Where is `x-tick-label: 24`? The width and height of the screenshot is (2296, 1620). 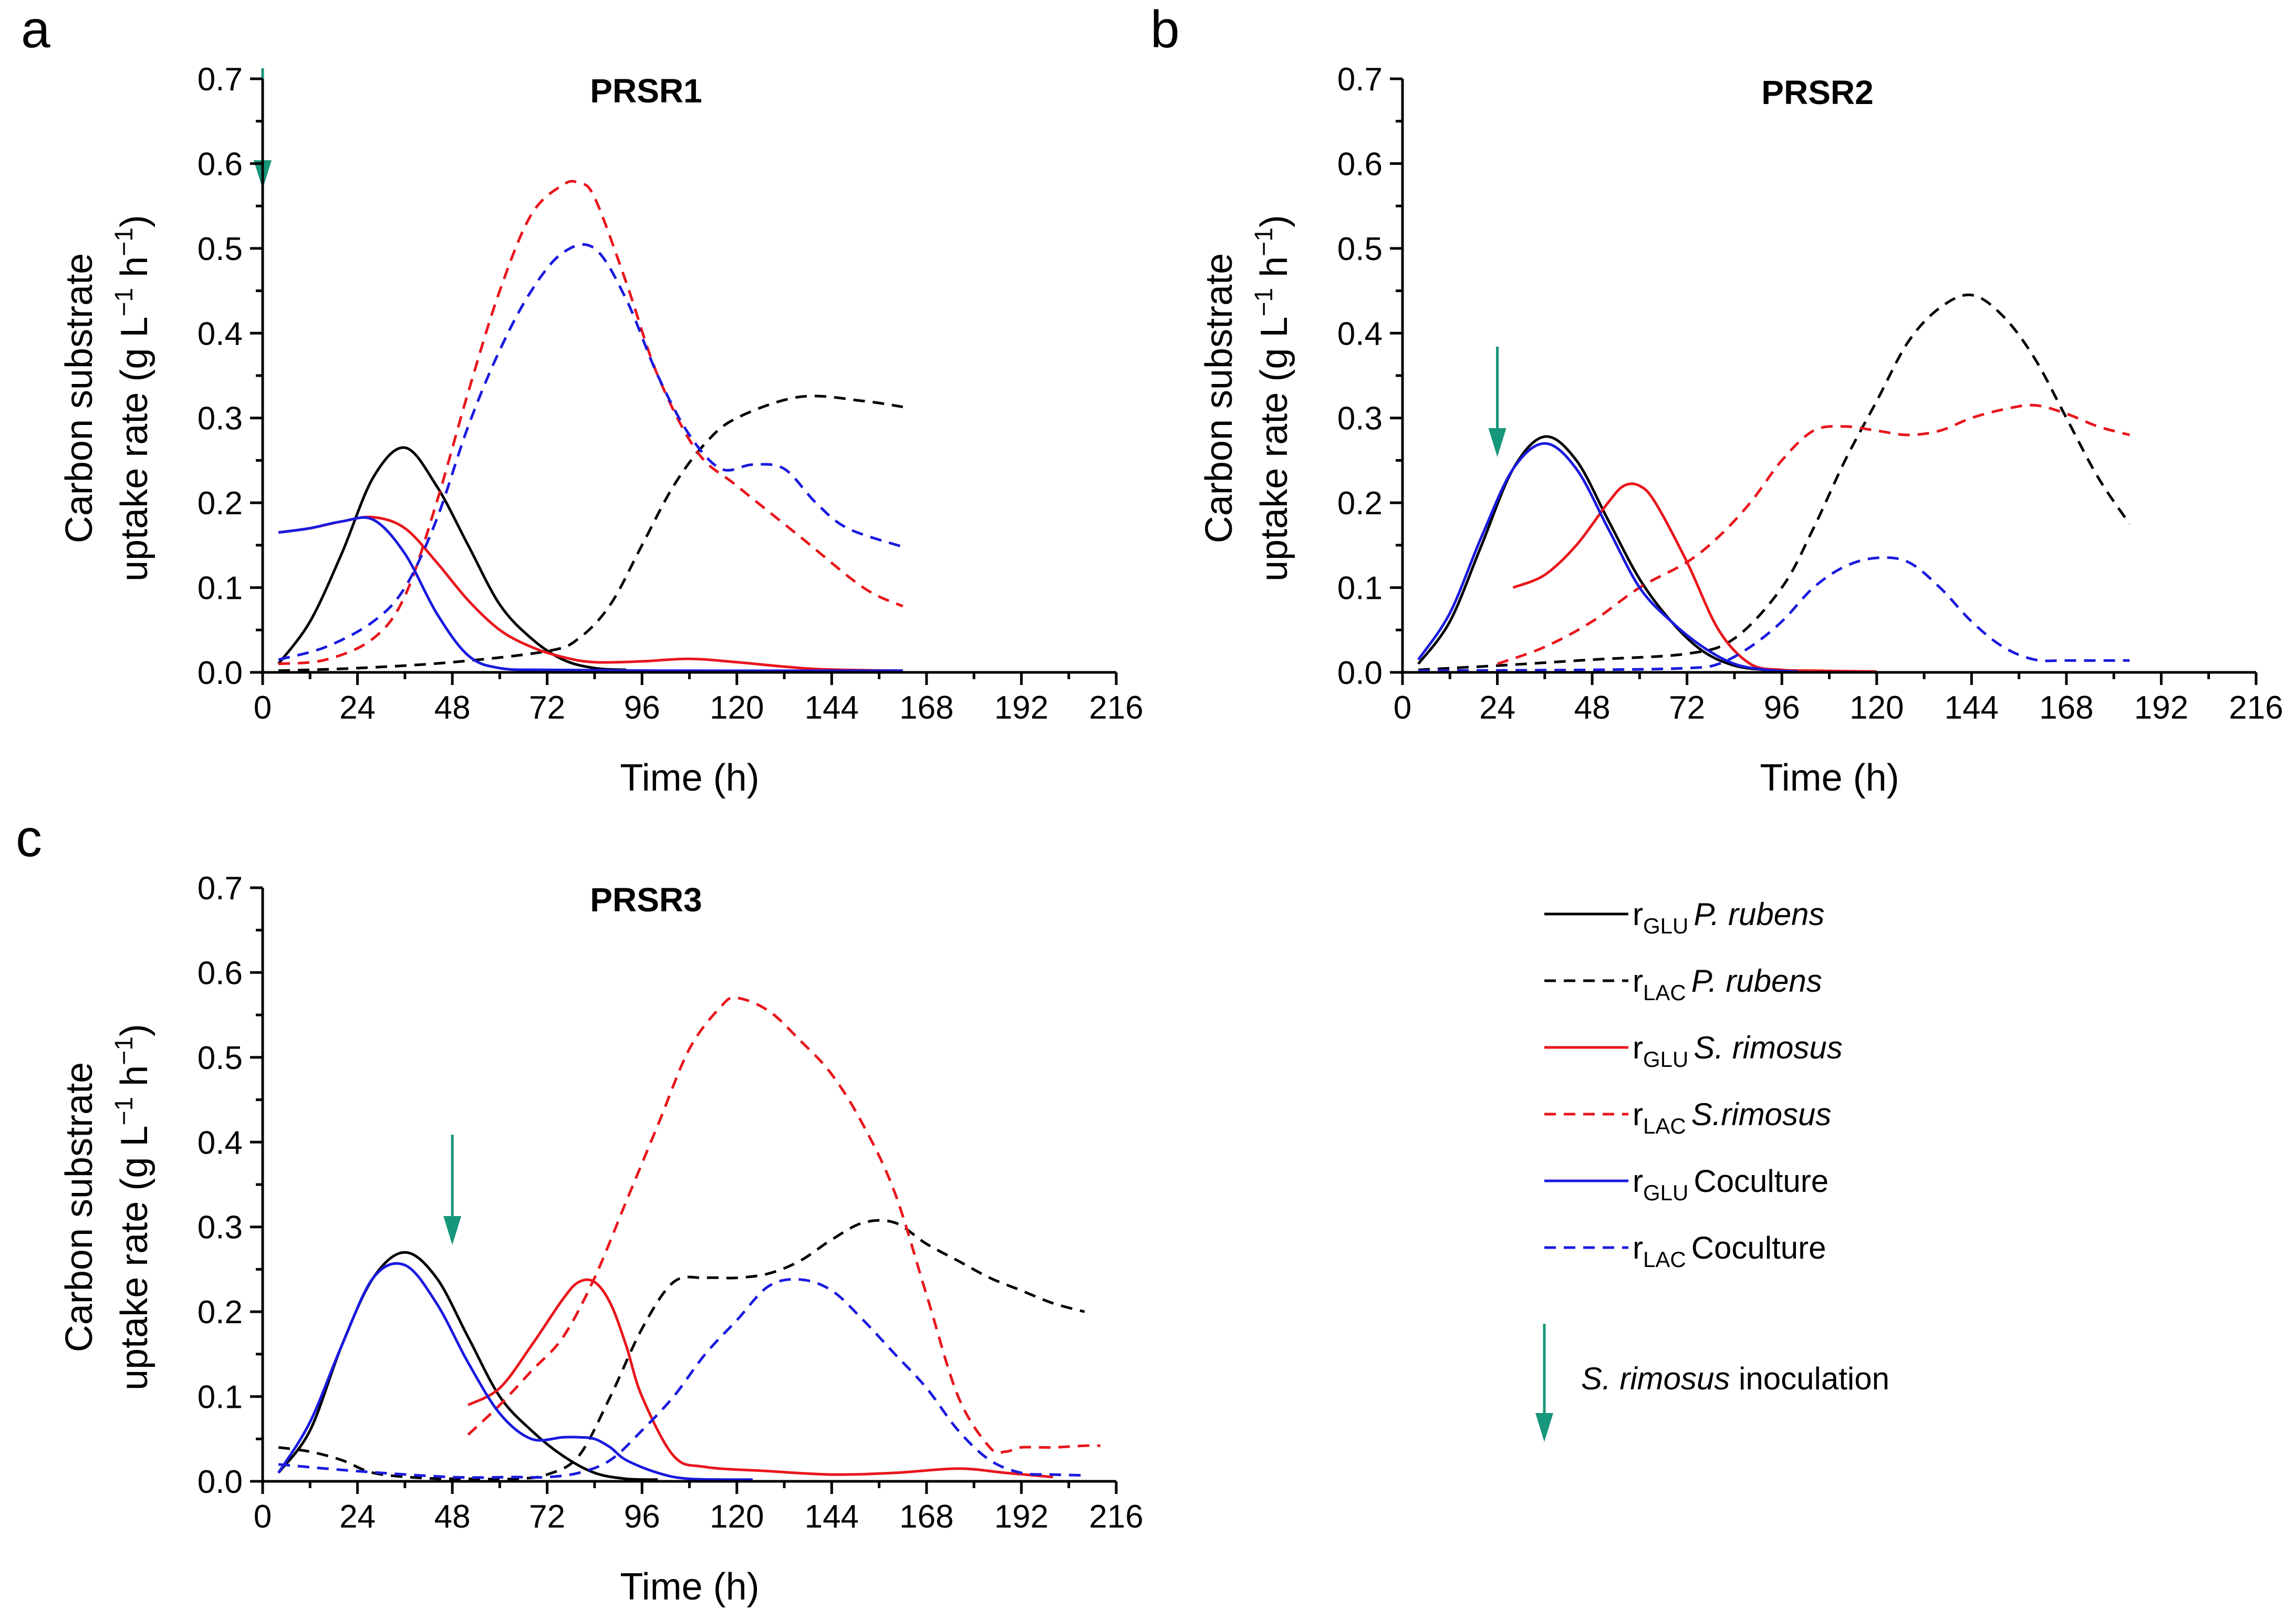
x-tick-label: 24 is located at coordinates (1497, 708).